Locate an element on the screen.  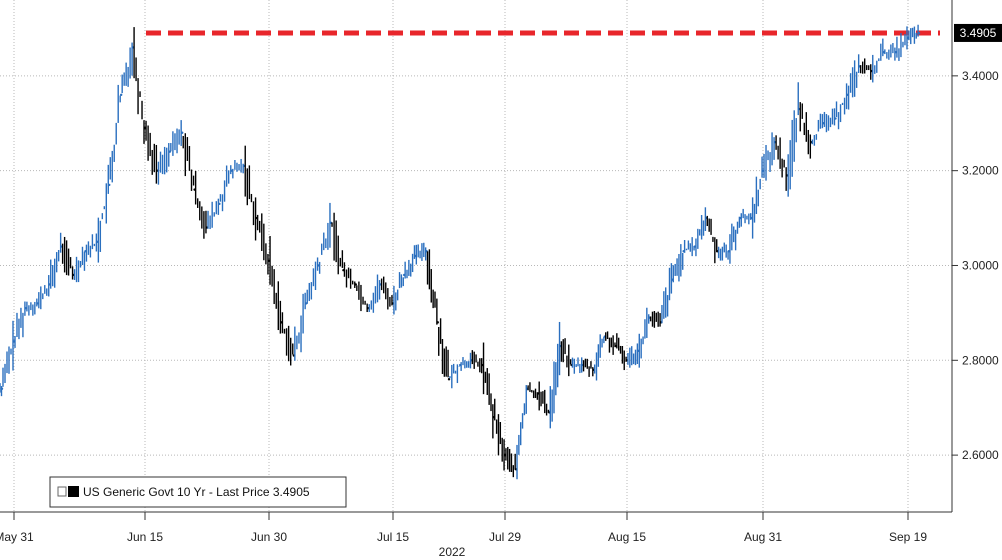
last-price-tag is located at coordinates (978, 32).